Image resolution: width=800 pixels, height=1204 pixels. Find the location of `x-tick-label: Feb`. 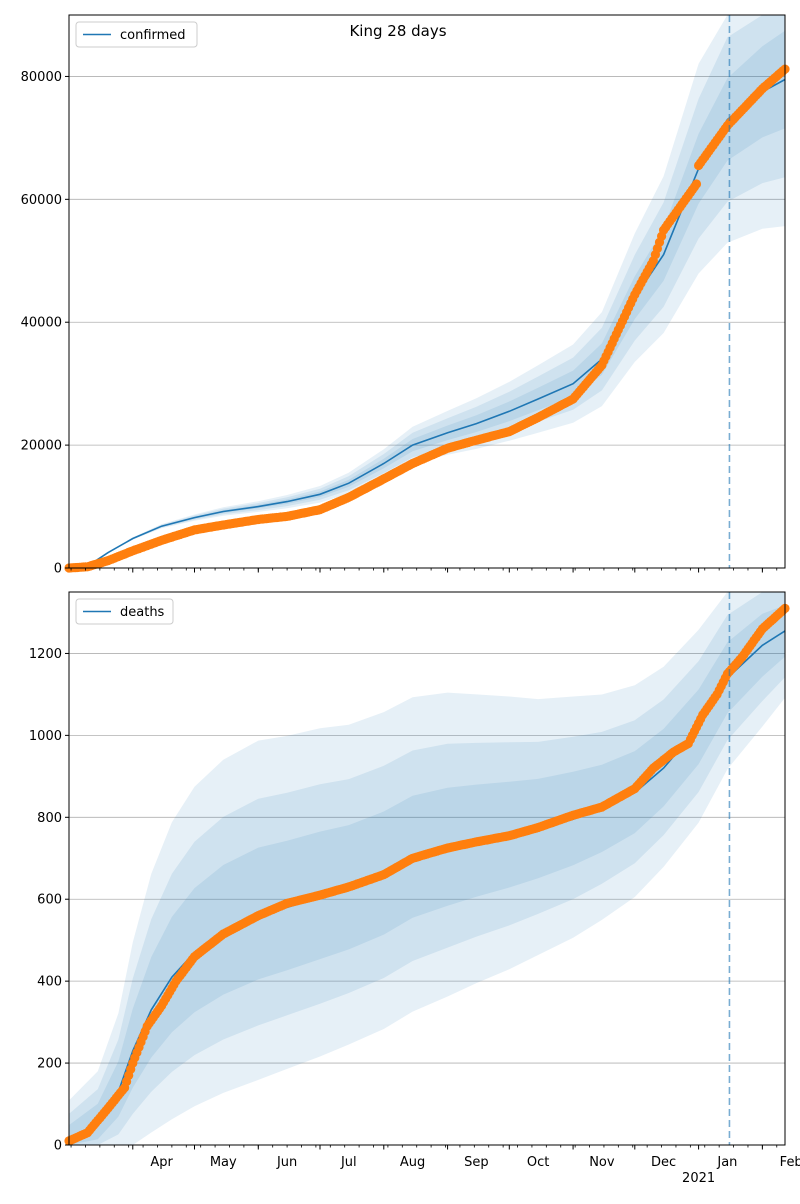

x-tick-label: Feb is located at coordinates (790, 1162).